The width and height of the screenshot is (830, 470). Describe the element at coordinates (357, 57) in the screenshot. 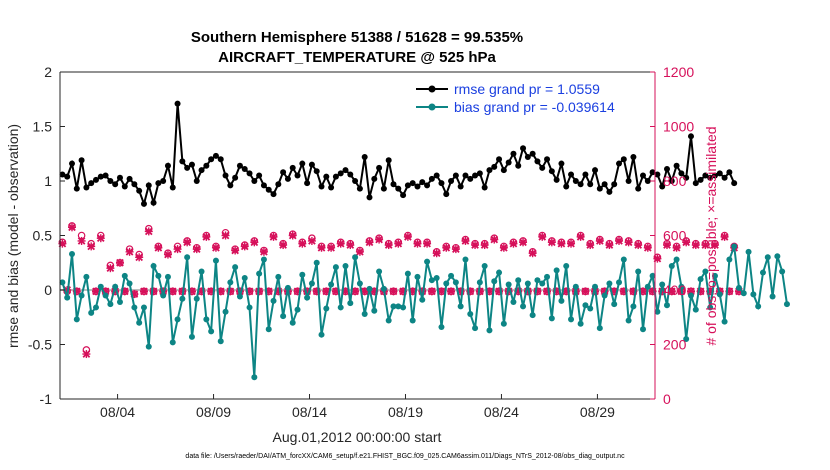

I see `chart-subtitle: AIRCRAFT_TEMPERATURE @ 525 hPa` at that location.